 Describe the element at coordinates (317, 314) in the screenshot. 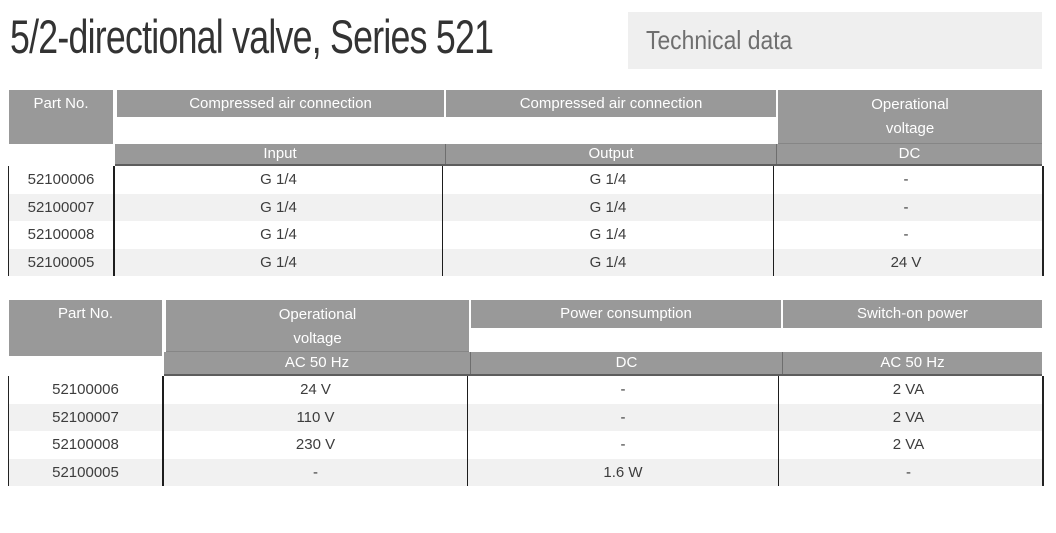

I see `t2-header-operational-voltage-line1: Operational` at that location.